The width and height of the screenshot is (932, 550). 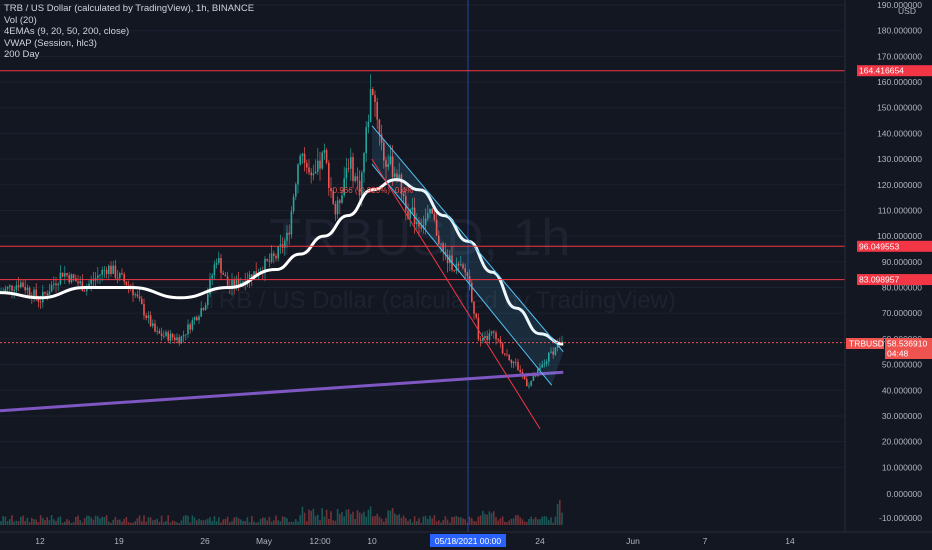 What do you see at coordinates (902, 390) in the screenshot?
I see `price-tick-label: 40.000000` at bounding box center [902, 390].